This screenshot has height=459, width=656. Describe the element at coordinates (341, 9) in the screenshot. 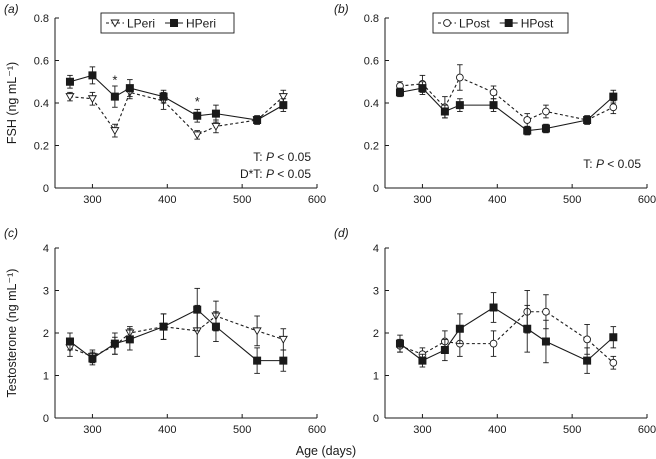

I see `panel-label: (b)` at that location.